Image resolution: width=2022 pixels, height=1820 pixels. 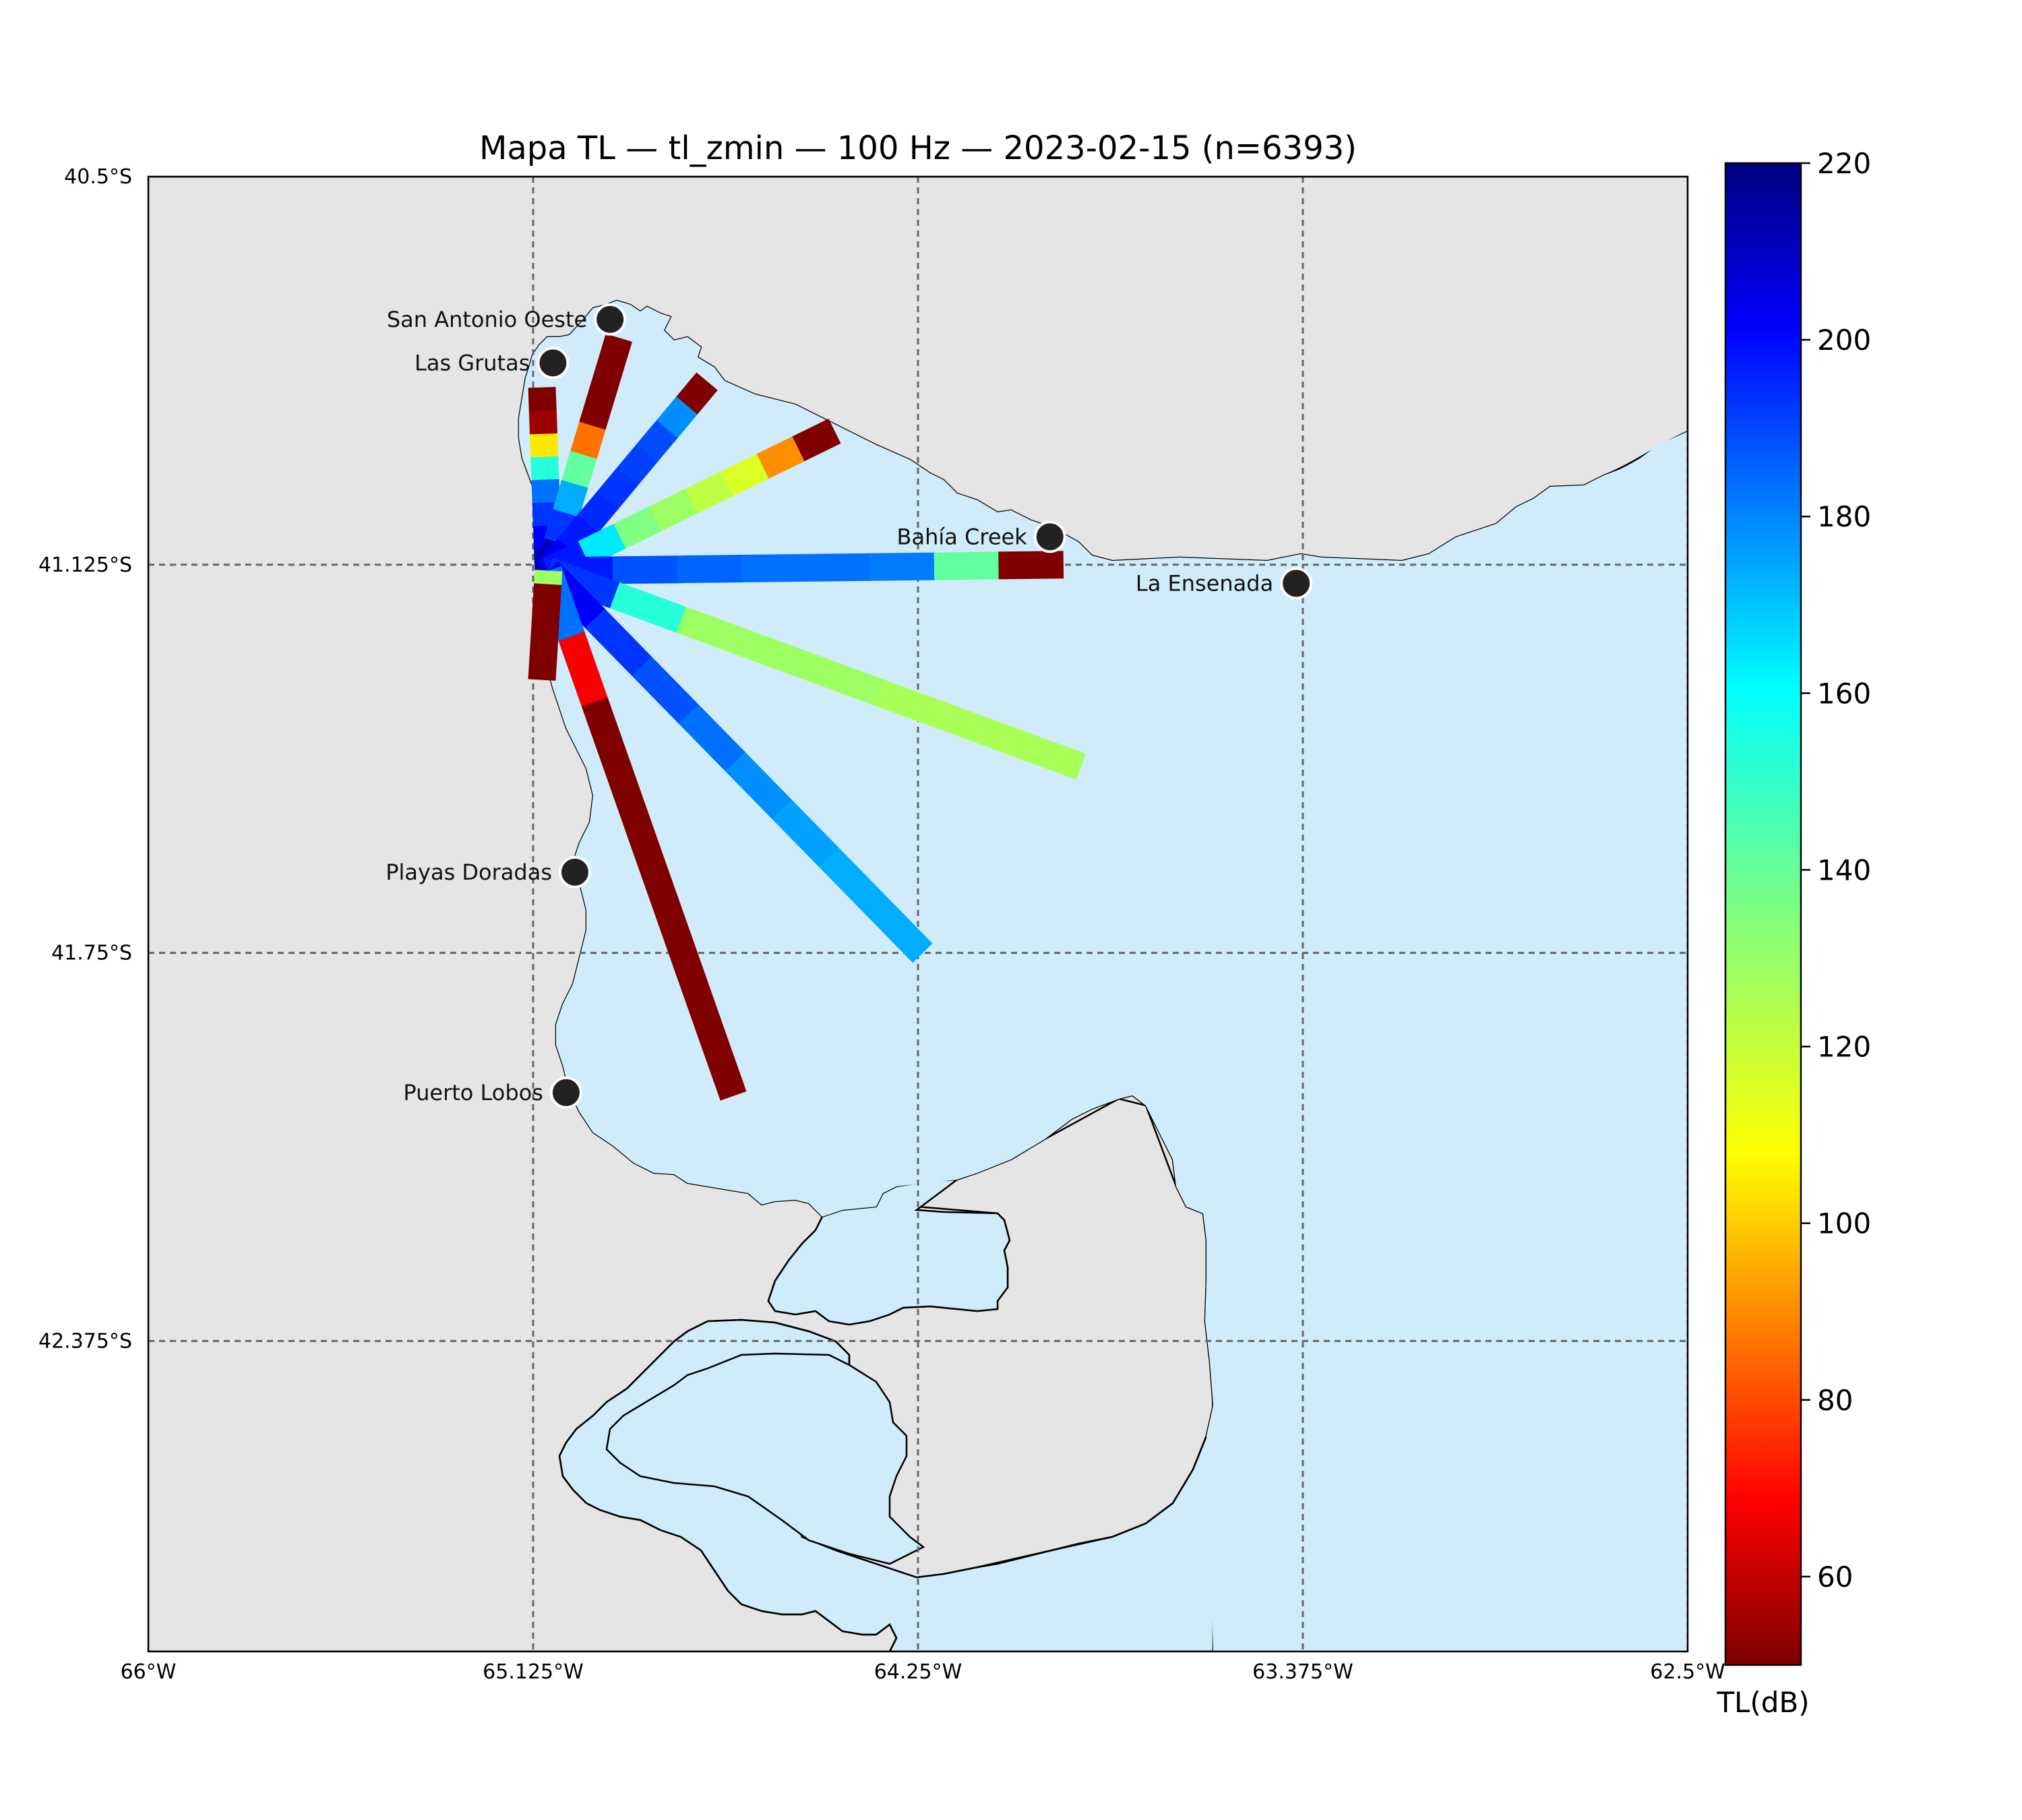 I want to click on city: Las Grutas, so click(x=492, y=363).